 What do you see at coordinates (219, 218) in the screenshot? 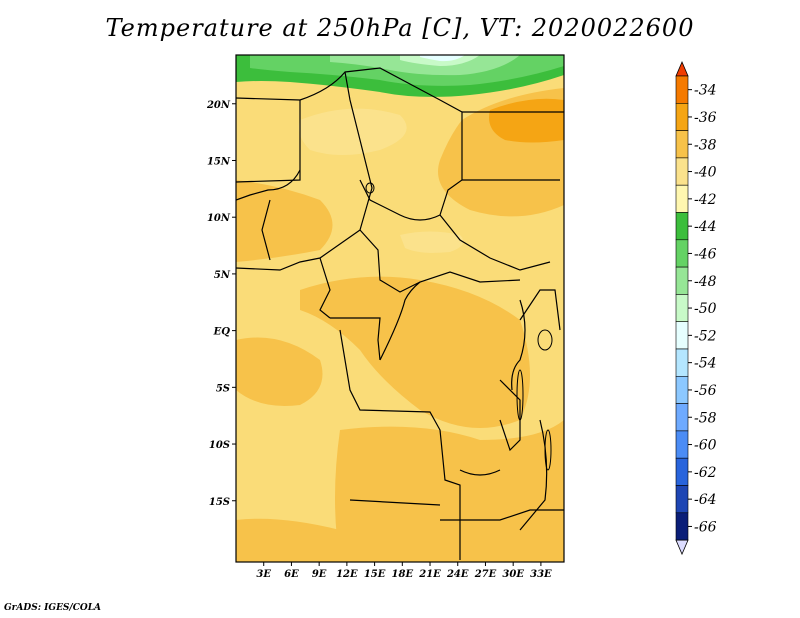
I see `lat-tick-label: 10N` at bounding box center [219, 218].